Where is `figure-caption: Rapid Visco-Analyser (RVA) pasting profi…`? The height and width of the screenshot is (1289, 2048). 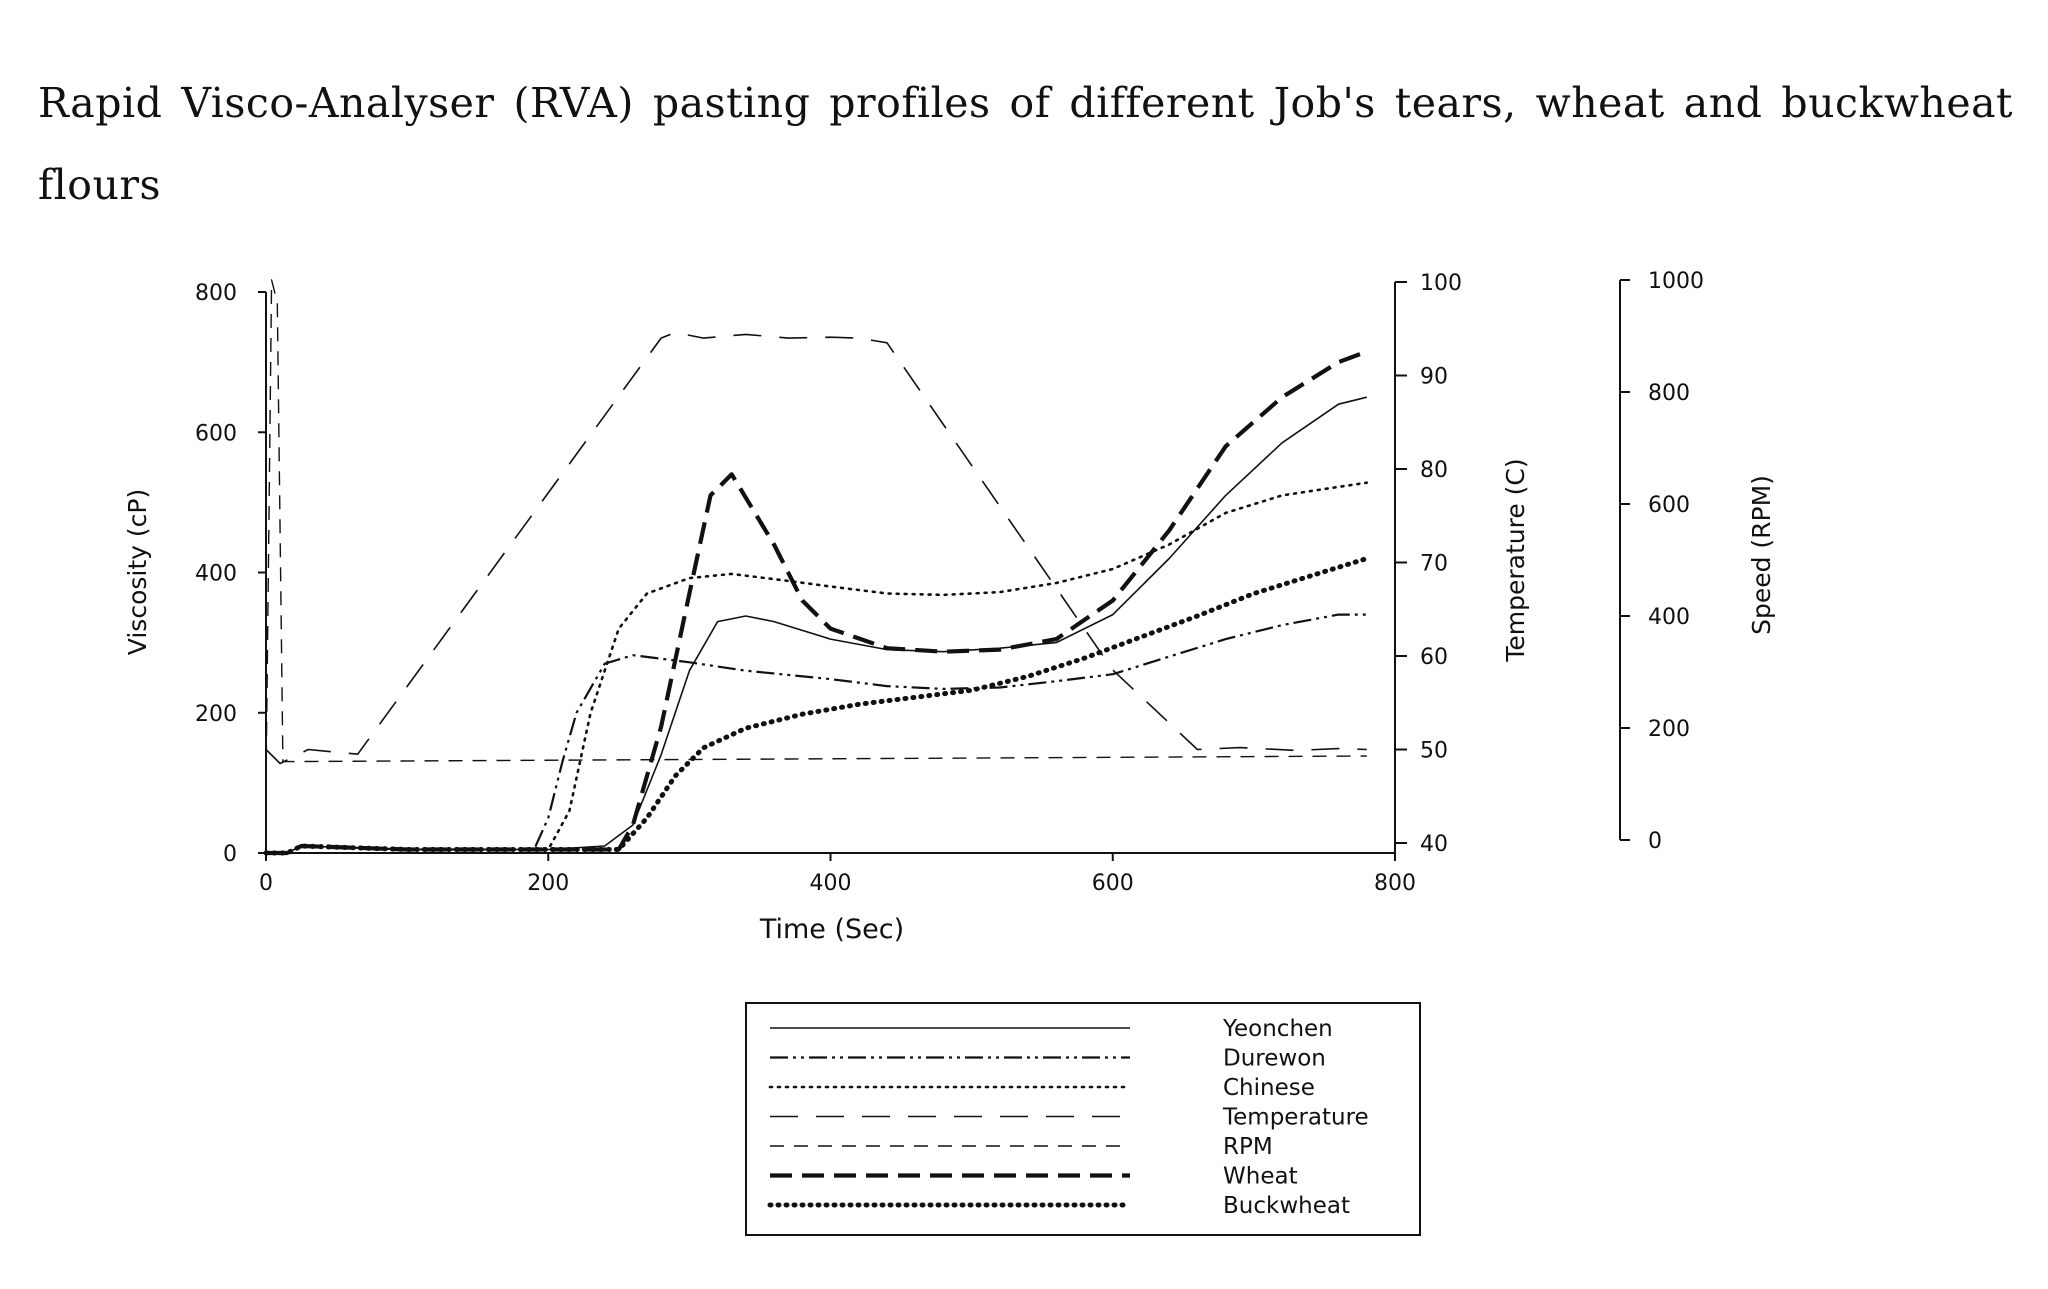
figure-caption: Rapid Visco-Analyser (RVA) pasting profi… is located at coordinates (1025, 144).